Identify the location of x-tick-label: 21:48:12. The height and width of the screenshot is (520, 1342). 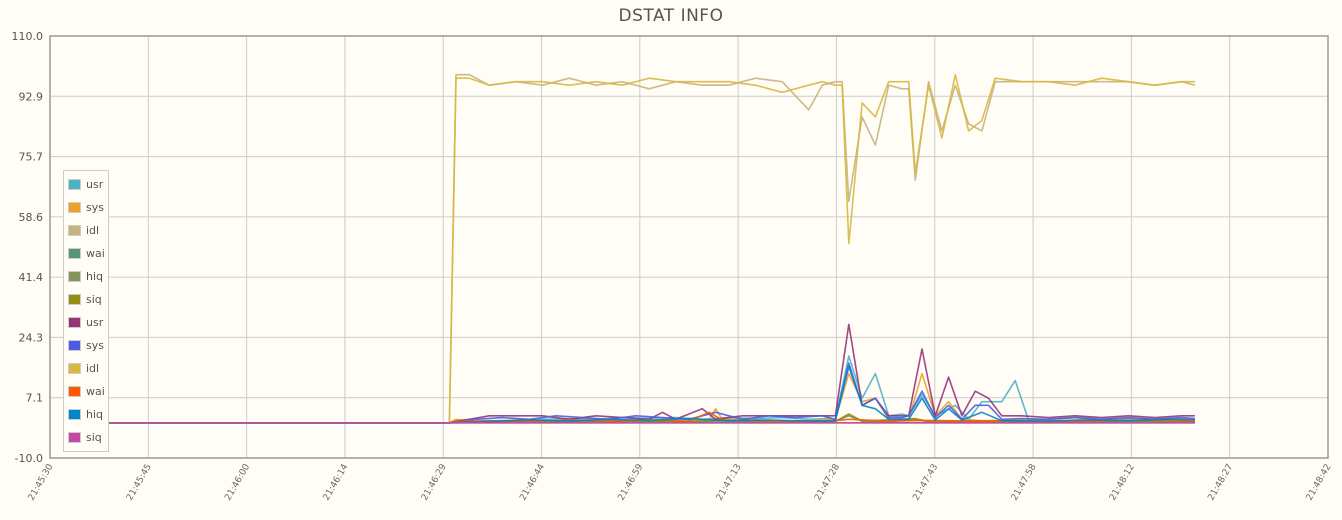
(1122, 483).